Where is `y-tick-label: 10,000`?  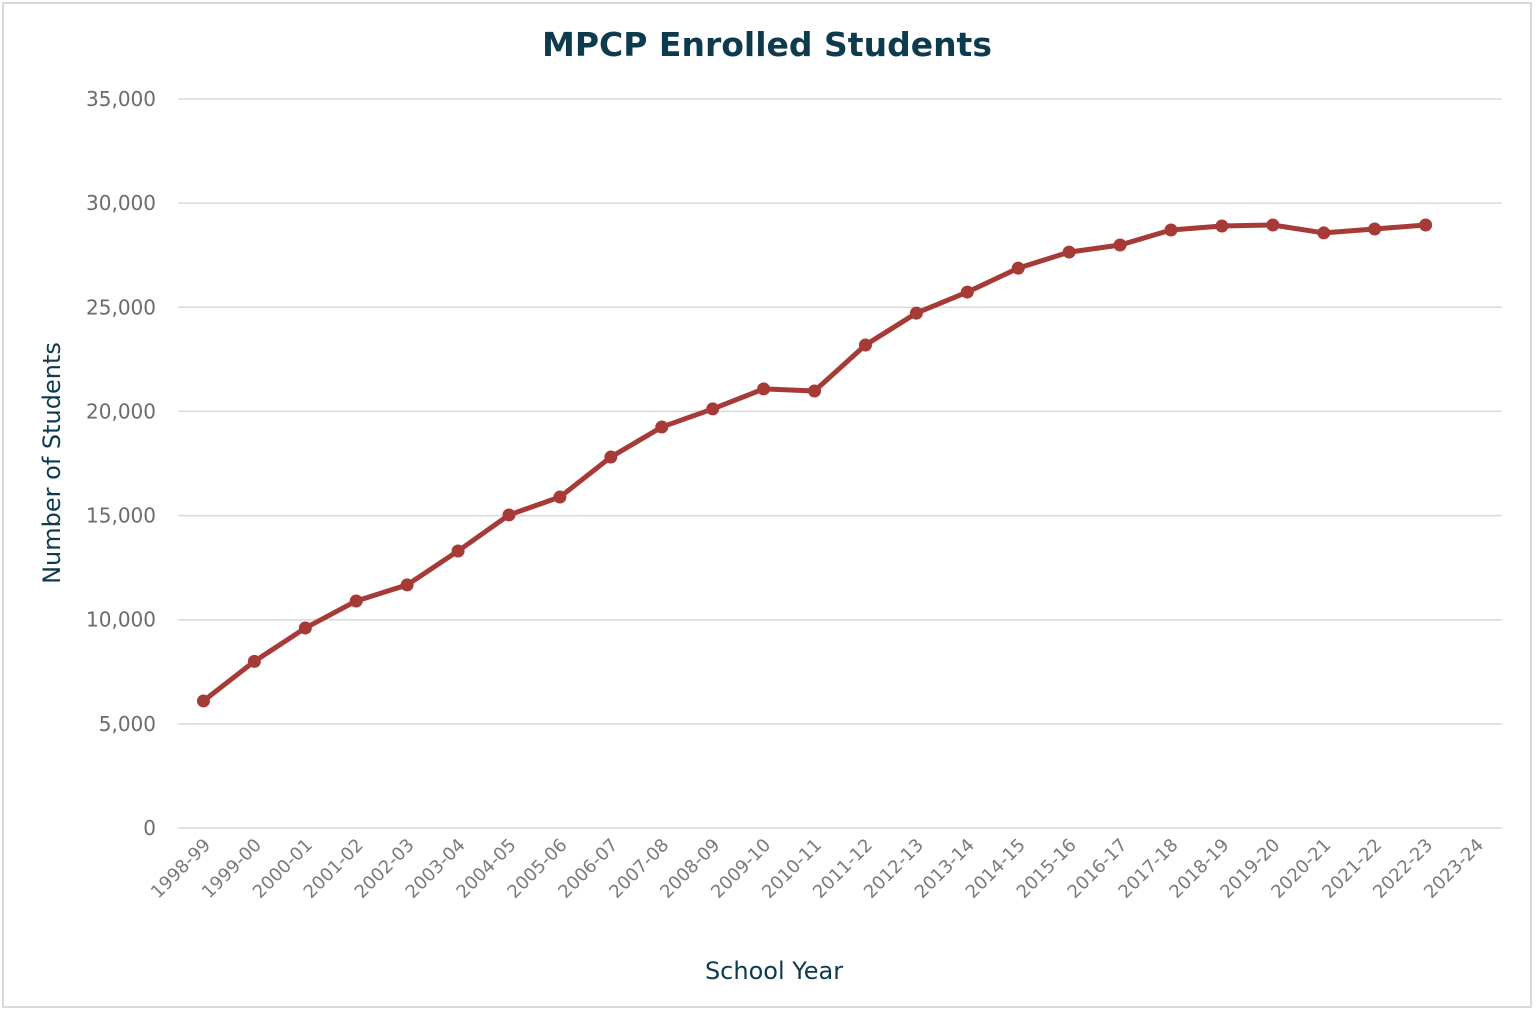
y-tick-label: 10,000 is located at coordinates (121, 620).